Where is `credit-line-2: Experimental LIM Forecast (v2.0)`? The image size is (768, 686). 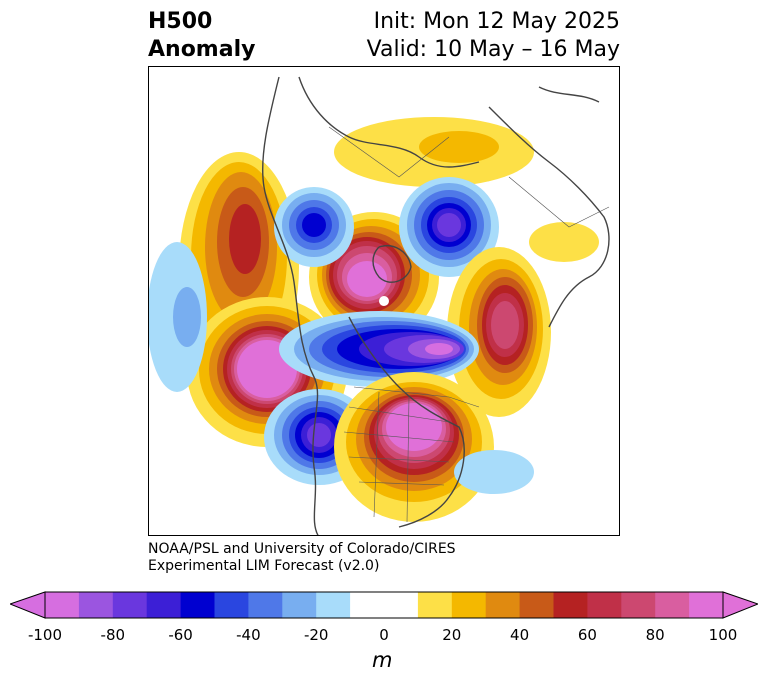 credit-line-2: Experimental LIM Forecast (v2.0) is located at coordinates (264, 566).